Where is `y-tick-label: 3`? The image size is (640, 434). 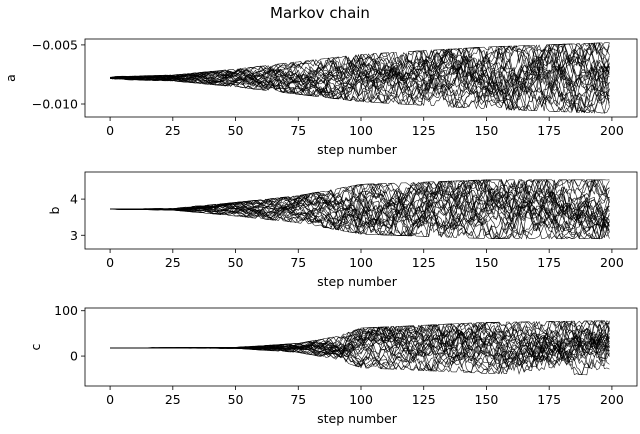 y-tick-label: 3 is located at coordinates (74, 235).